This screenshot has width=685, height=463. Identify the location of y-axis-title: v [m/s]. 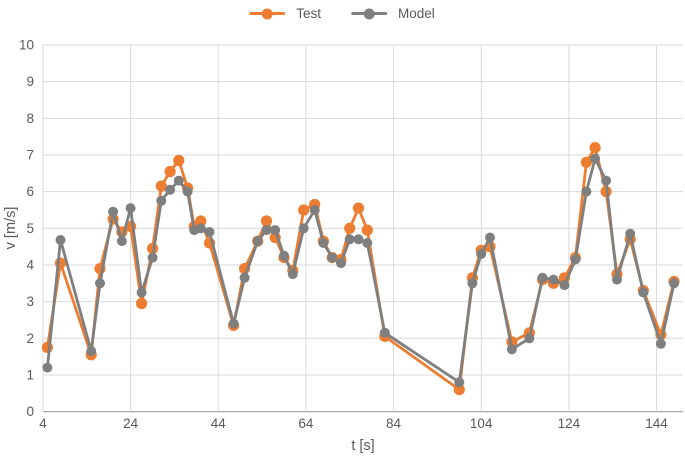
(11, 228).